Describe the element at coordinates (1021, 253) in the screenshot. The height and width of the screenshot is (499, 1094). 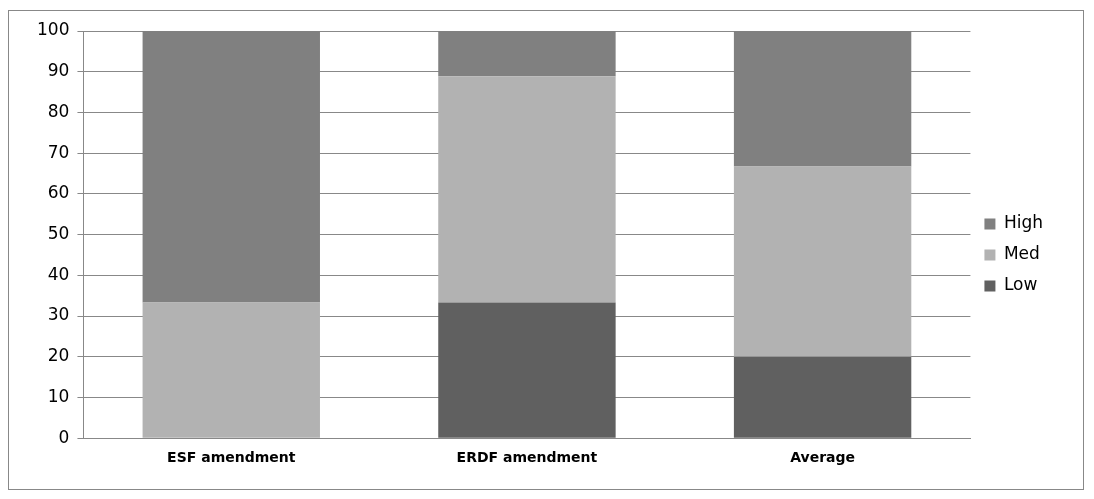
I see `legend-label: Med` at that location.